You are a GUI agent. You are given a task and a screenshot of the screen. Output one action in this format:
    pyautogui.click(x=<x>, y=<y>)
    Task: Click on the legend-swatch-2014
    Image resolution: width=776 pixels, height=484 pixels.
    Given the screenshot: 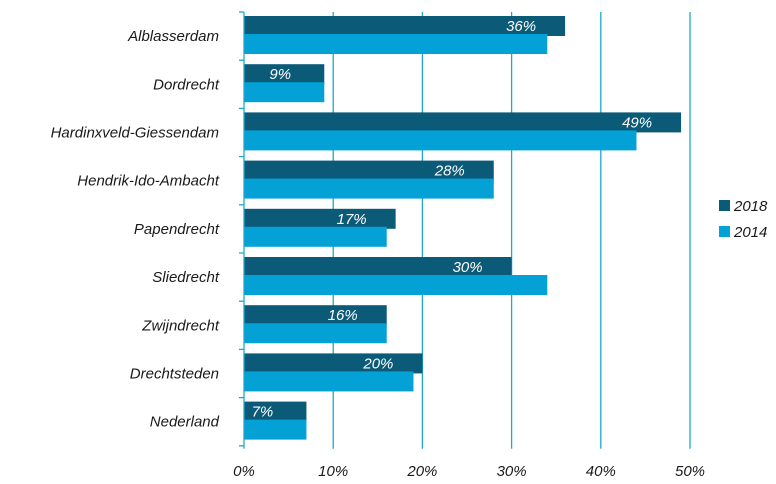 What is the action you would take?
    pyautogui.click(x=724, y=231)
    